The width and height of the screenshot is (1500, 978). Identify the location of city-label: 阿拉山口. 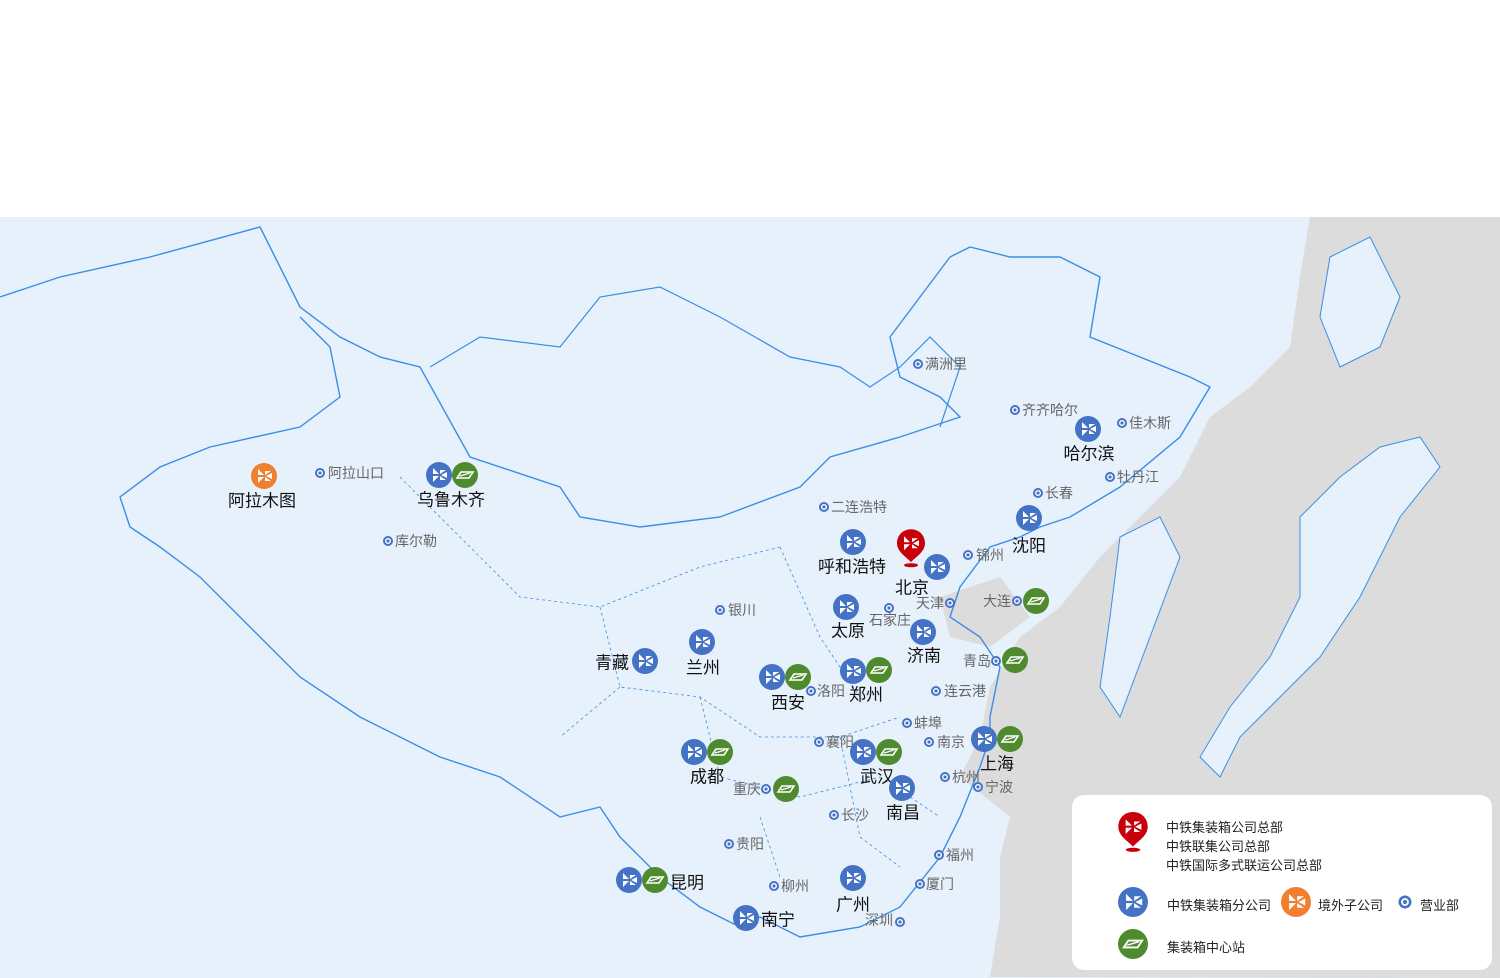
(356, 474).